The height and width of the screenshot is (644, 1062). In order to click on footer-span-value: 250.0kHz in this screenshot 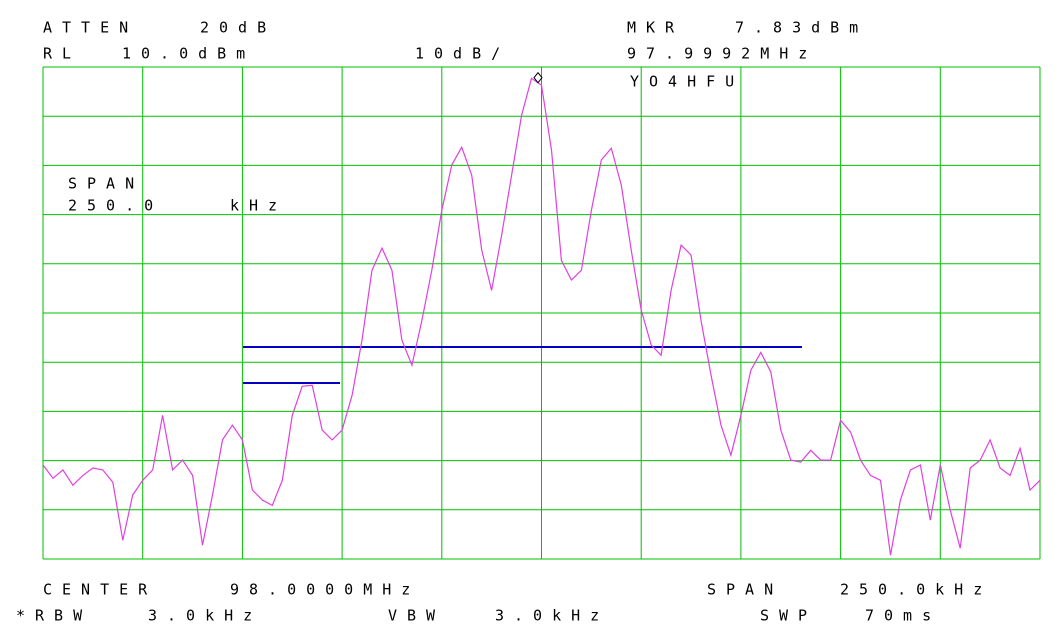, I will do `click(916, 590)`.